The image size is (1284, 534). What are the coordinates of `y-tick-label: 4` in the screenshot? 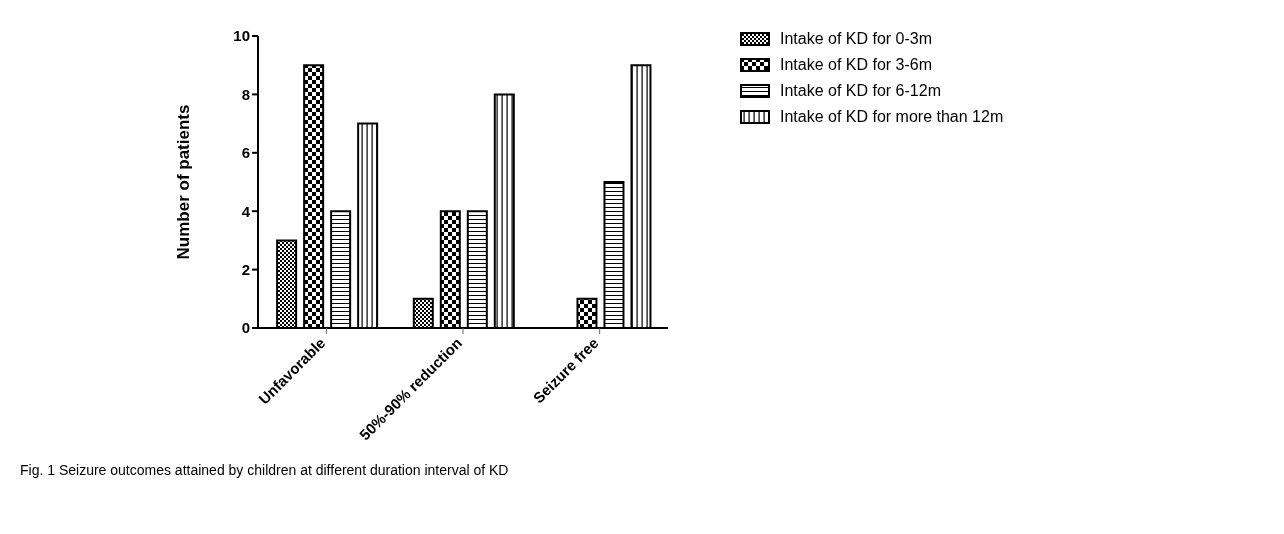 It's located at (246, 211).